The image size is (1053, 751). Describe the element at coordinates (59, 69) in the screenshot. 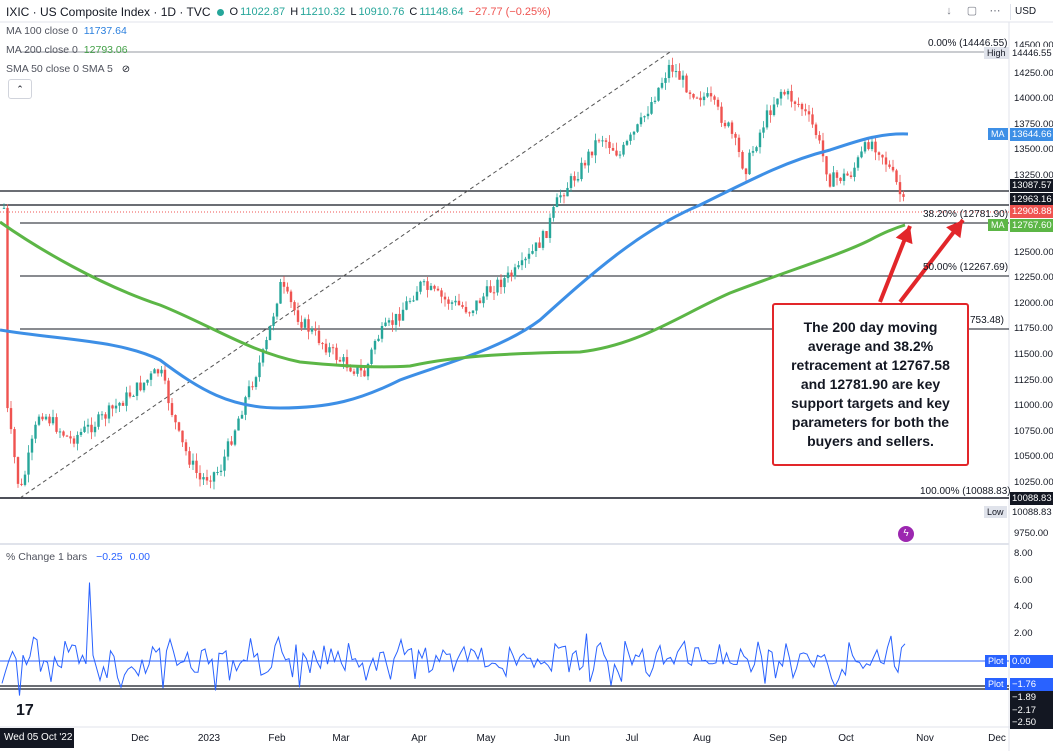

I see `sma50-label: SMA 50 close 0 SMA 5` at that location.